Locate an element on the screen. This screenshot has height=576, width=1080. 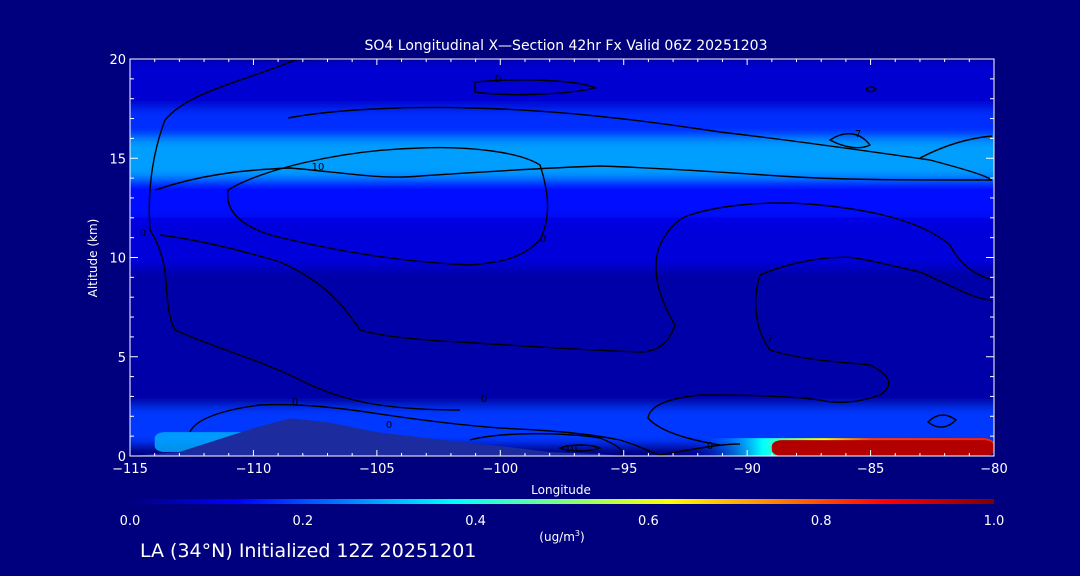
footer-caption: LA (34°N) Initialized 12Z 20251201 is located at coordinates (308, 551).